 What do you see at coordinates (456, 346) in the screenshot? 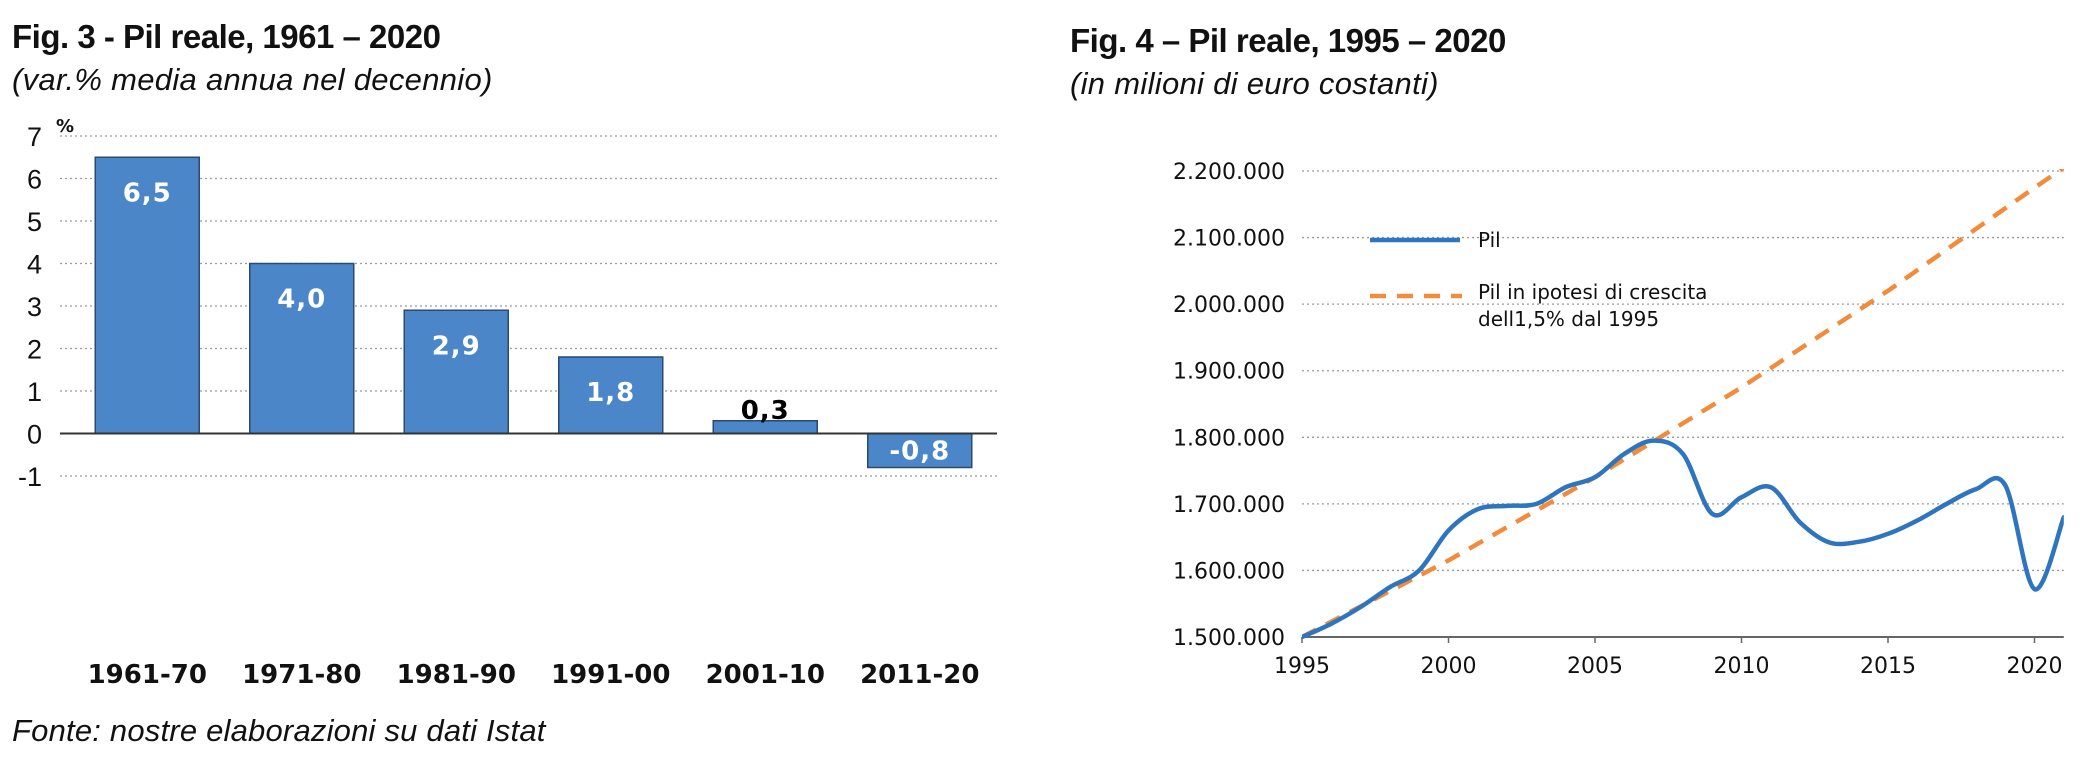
I see `bar-value-label: 2,9` at bounding box center [456, 346].